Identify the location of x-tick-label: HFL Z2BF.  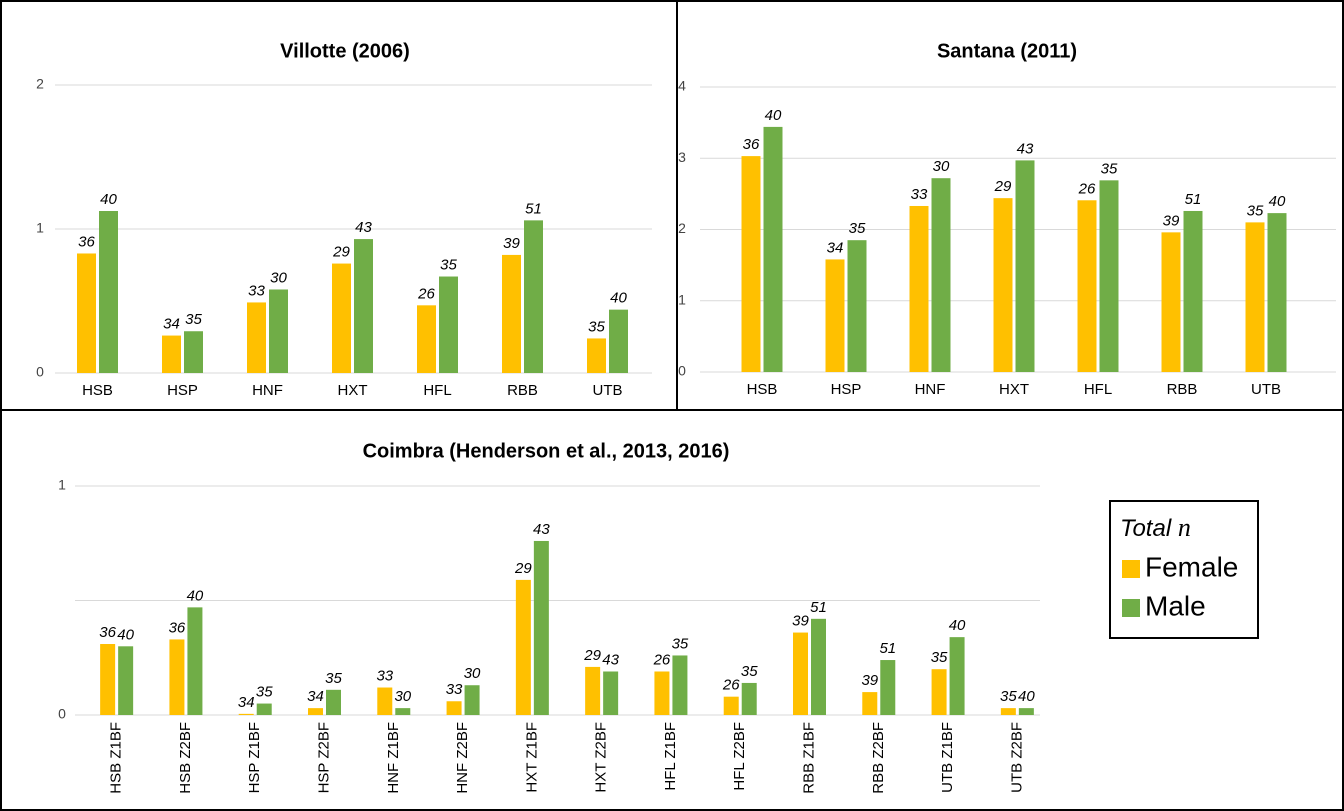
(739, 756).